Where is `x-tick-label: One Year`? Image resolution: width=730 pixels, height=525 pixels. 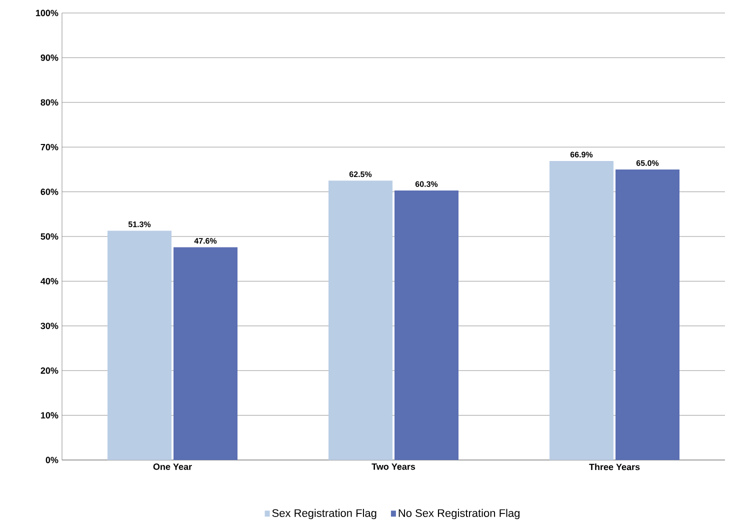 x-tick-label: One Year is located at coordinates (172, 467).